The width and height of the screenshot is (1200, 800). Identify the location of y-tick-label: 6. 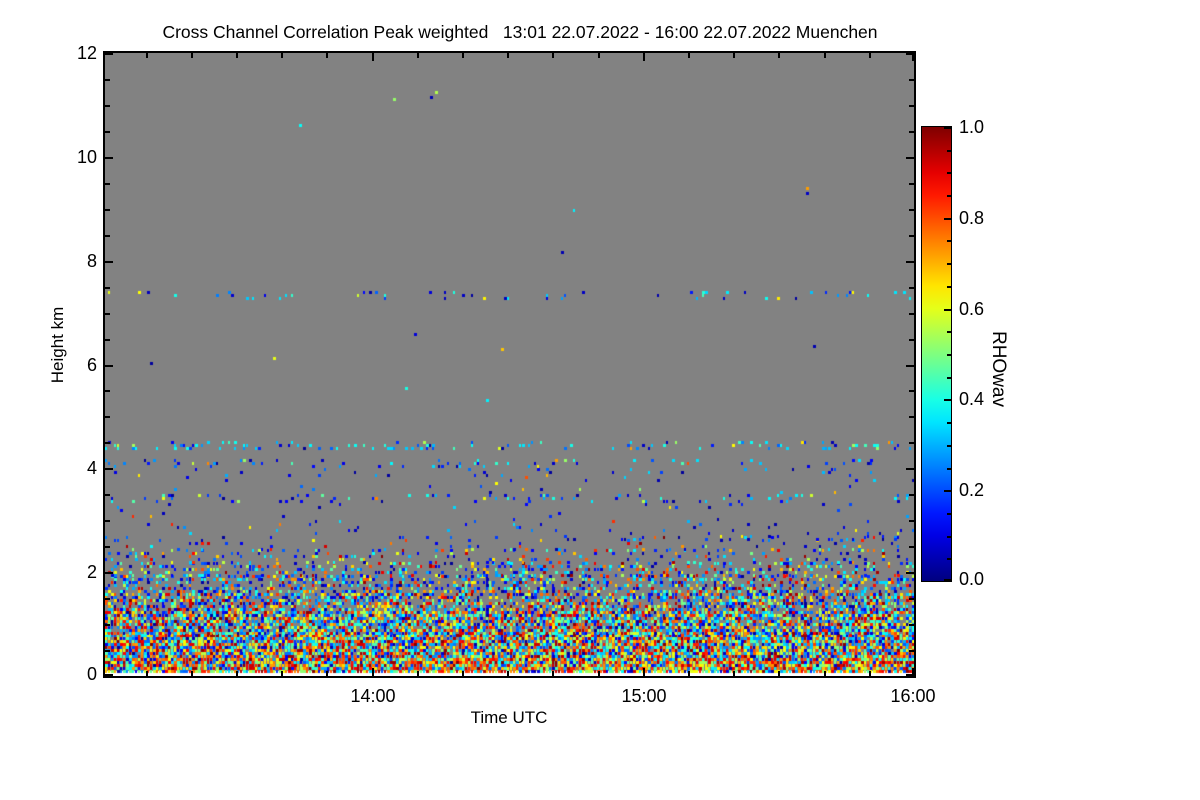
(91, 365).